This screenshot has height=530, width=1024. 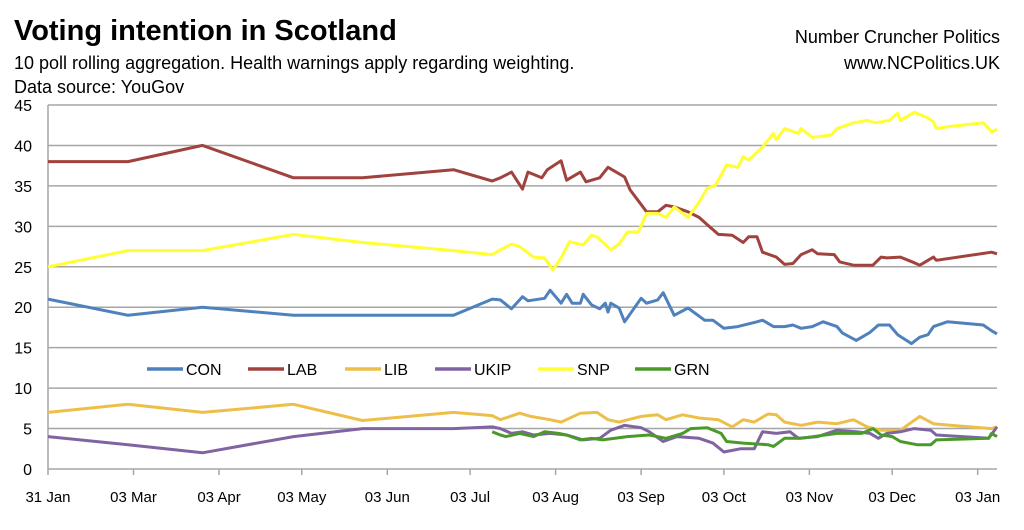 What do you see at coordinates (47, 497) in the screenshot?
I see `x-tick-label: 31 Jan` at bounding box center [47, 497].